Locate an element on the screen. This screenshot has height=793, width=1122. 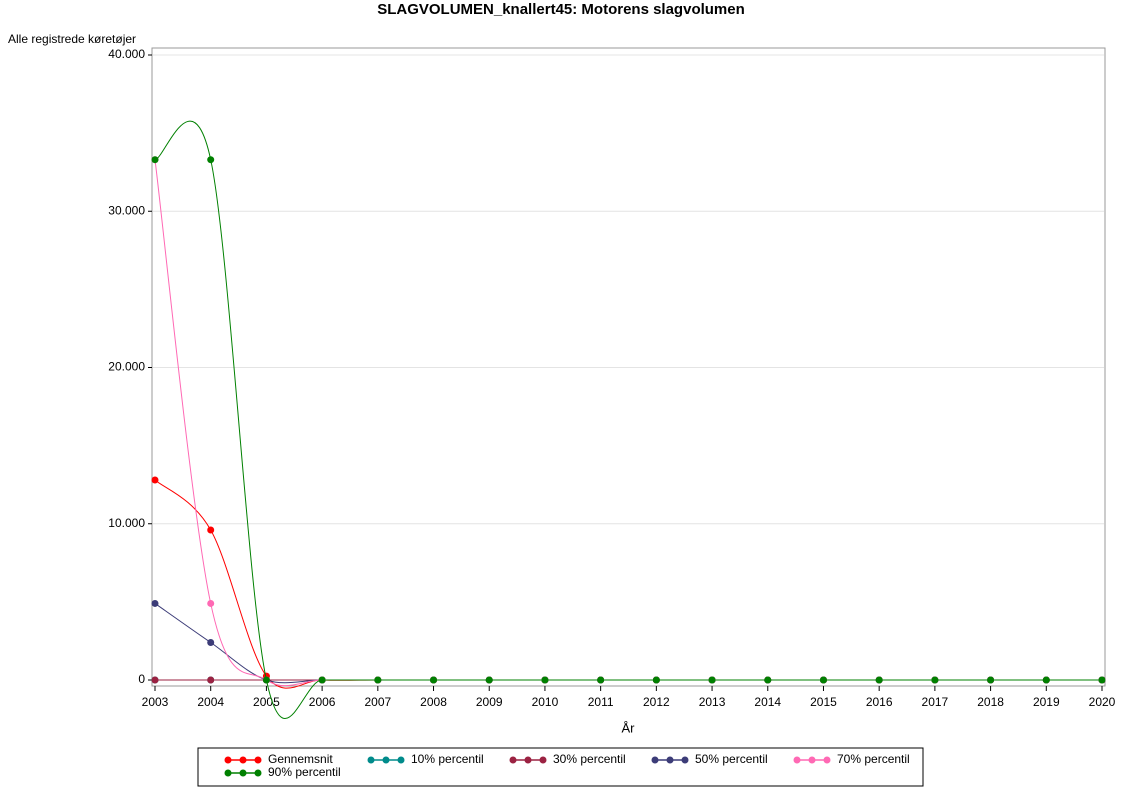
y-tick-label: 10.000 is located at coordinates (126, 523).